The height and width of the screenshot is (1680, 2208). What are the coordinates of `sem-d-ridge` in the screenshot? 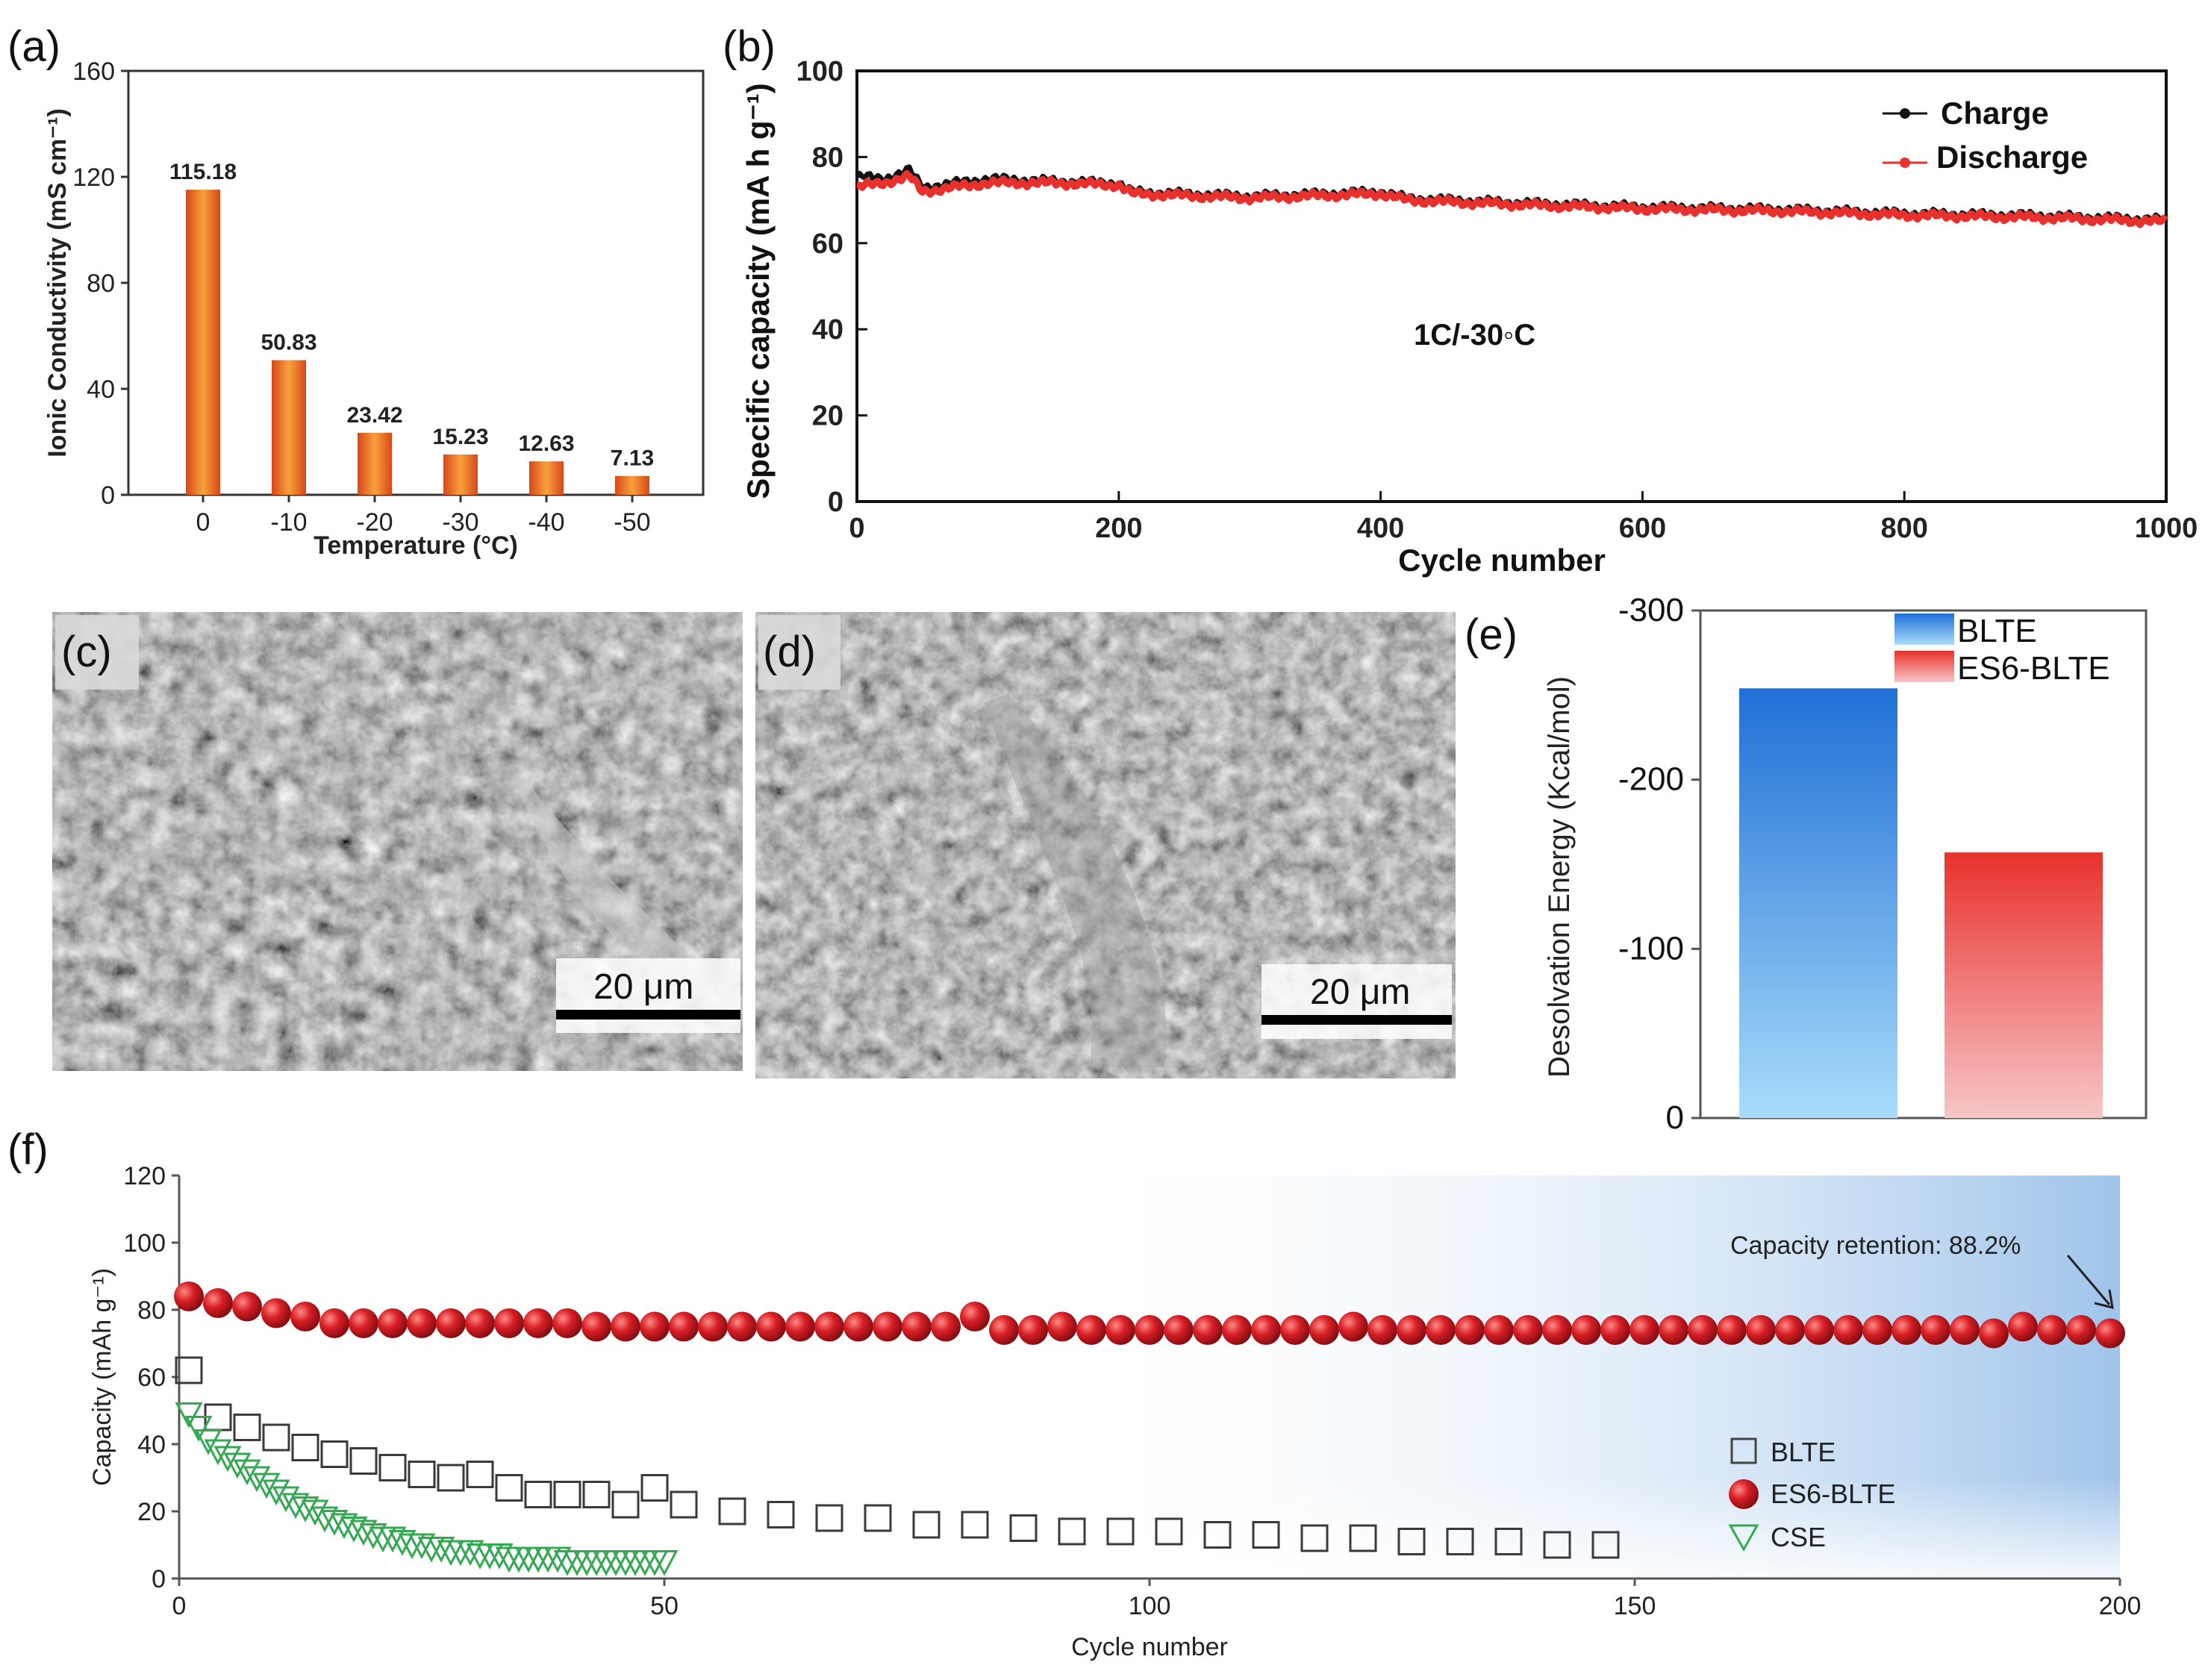 It's located at (1076, 880).